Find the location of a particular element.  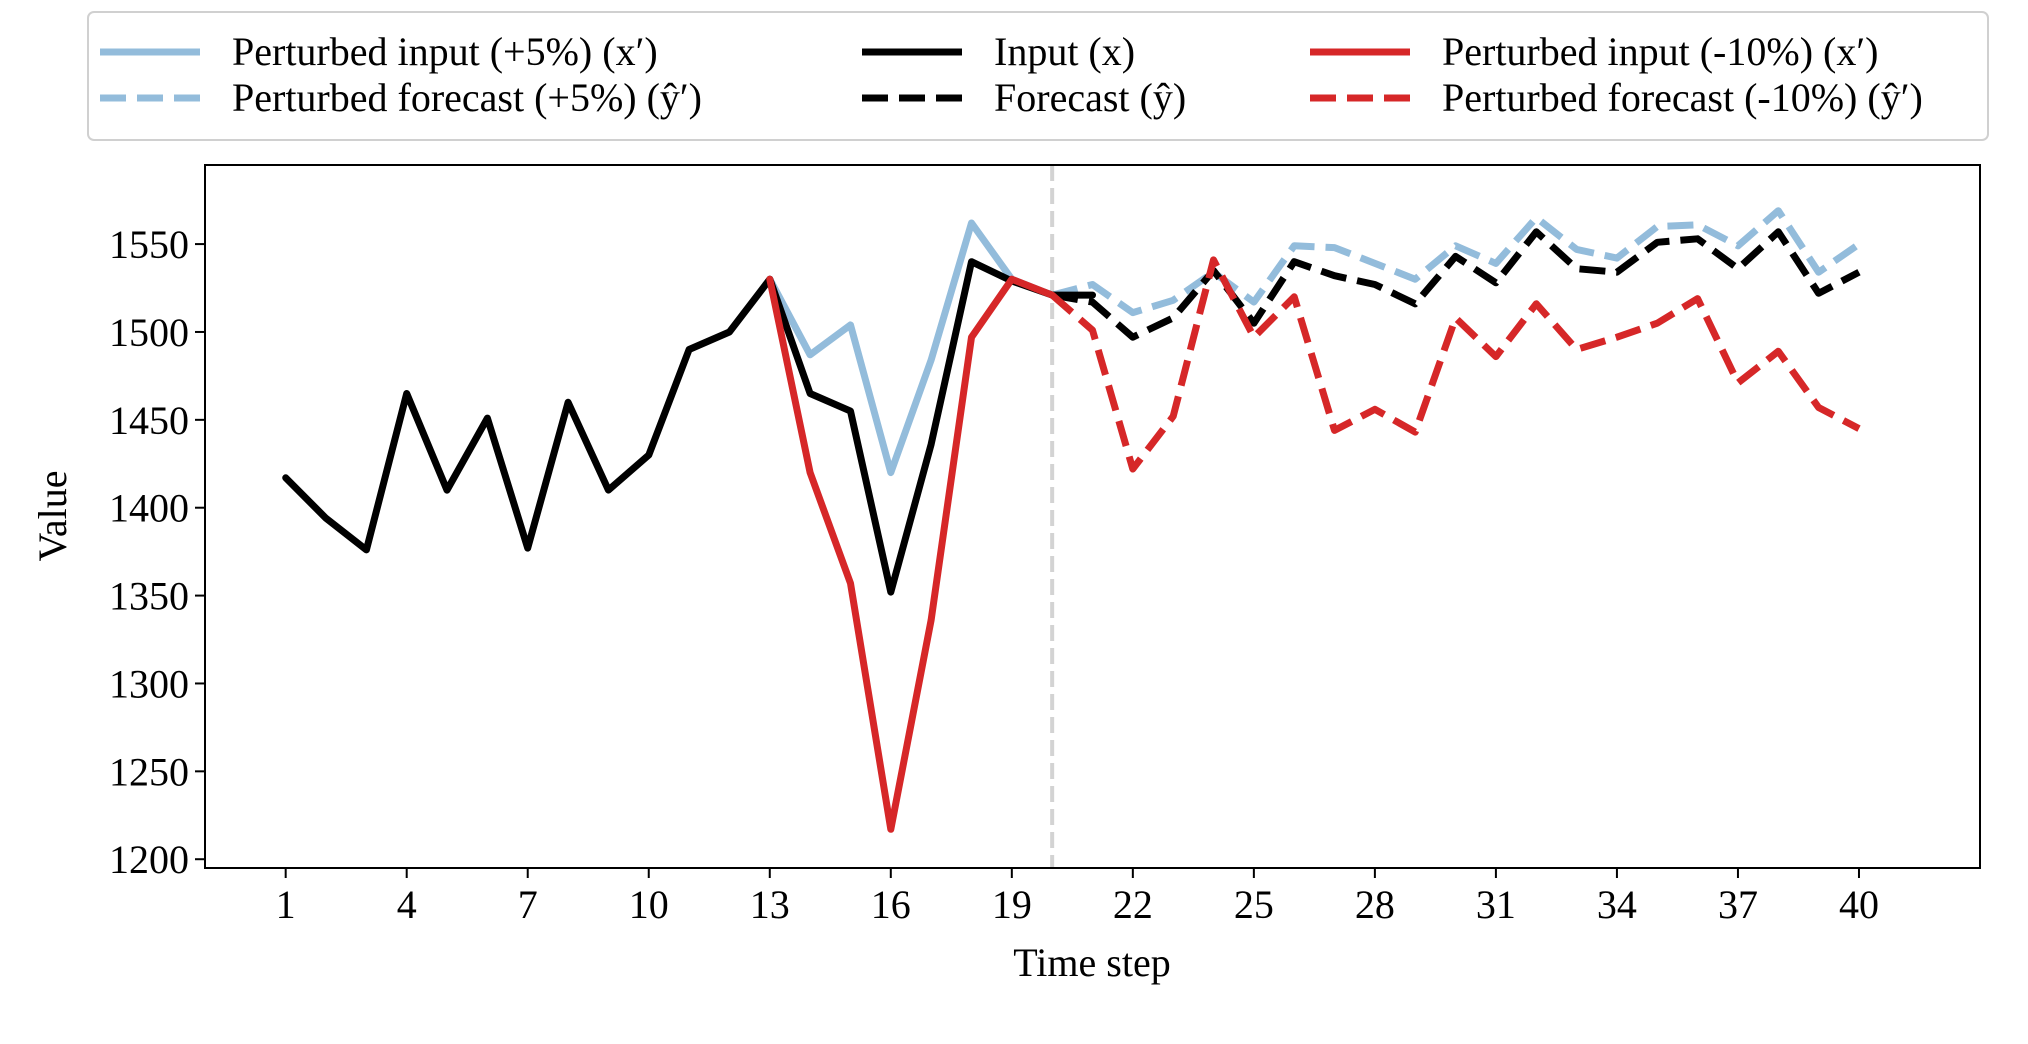

x-tick-label: 13 is located at coordinates (770, 904).